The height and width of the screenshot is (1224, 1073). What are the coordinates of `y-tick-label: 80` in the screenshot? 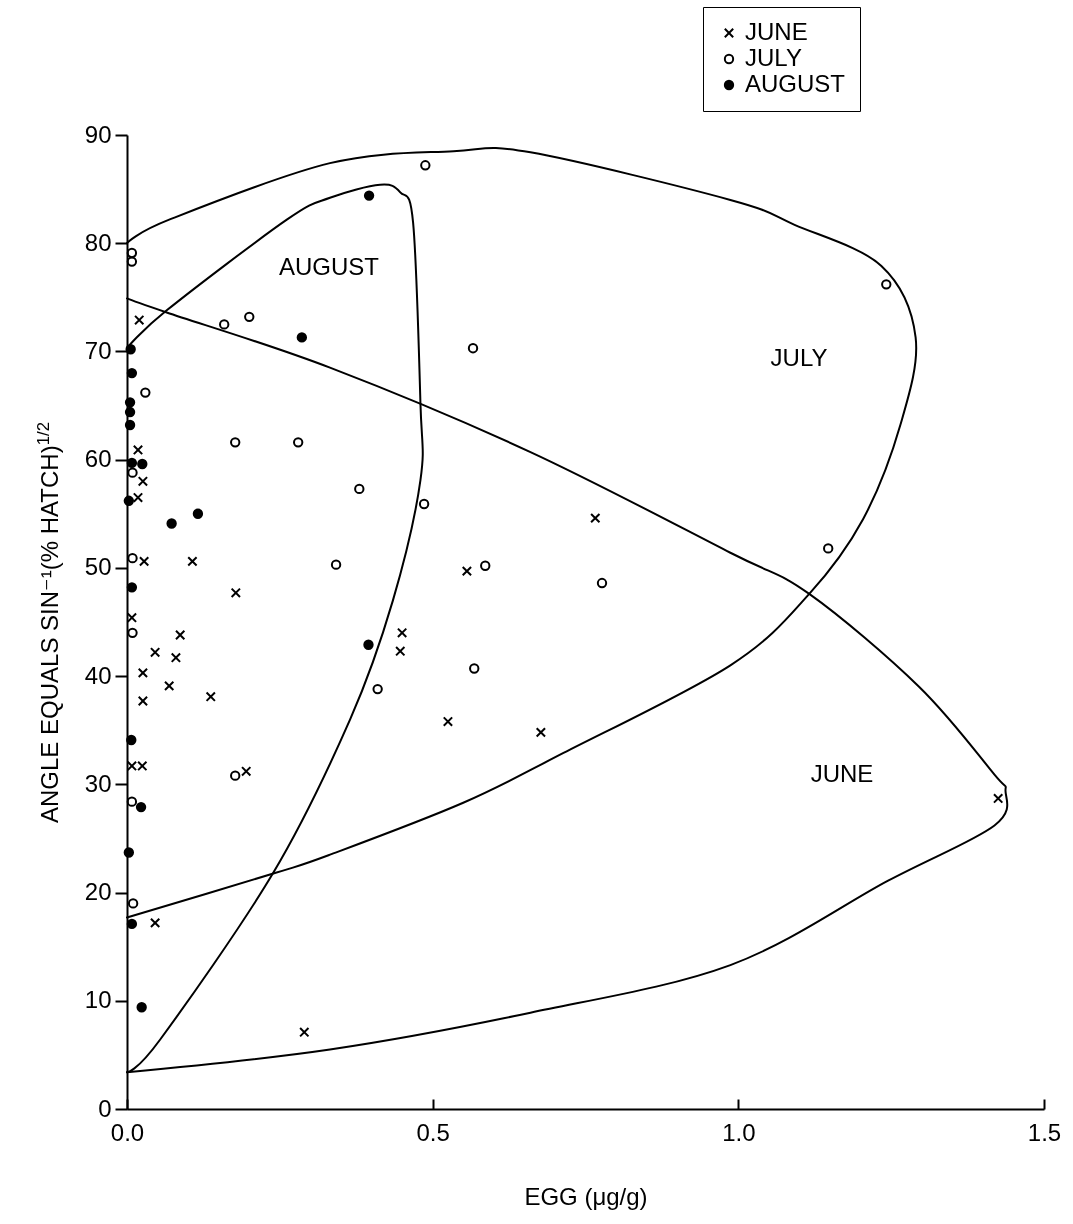 It's located at (98, 242).